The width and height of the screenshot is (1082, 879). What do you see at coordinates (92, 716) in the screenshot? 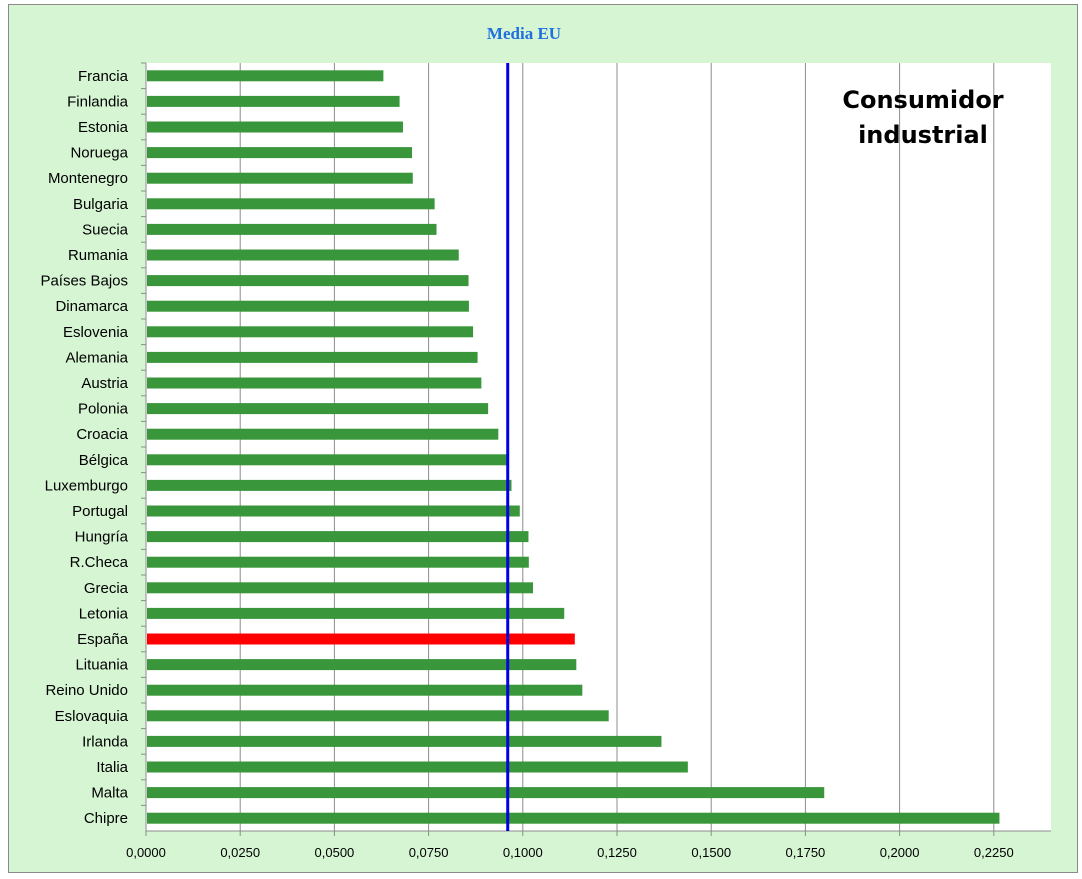
I see `category-label: Eslovaquia` at bounding box center [92, 716].